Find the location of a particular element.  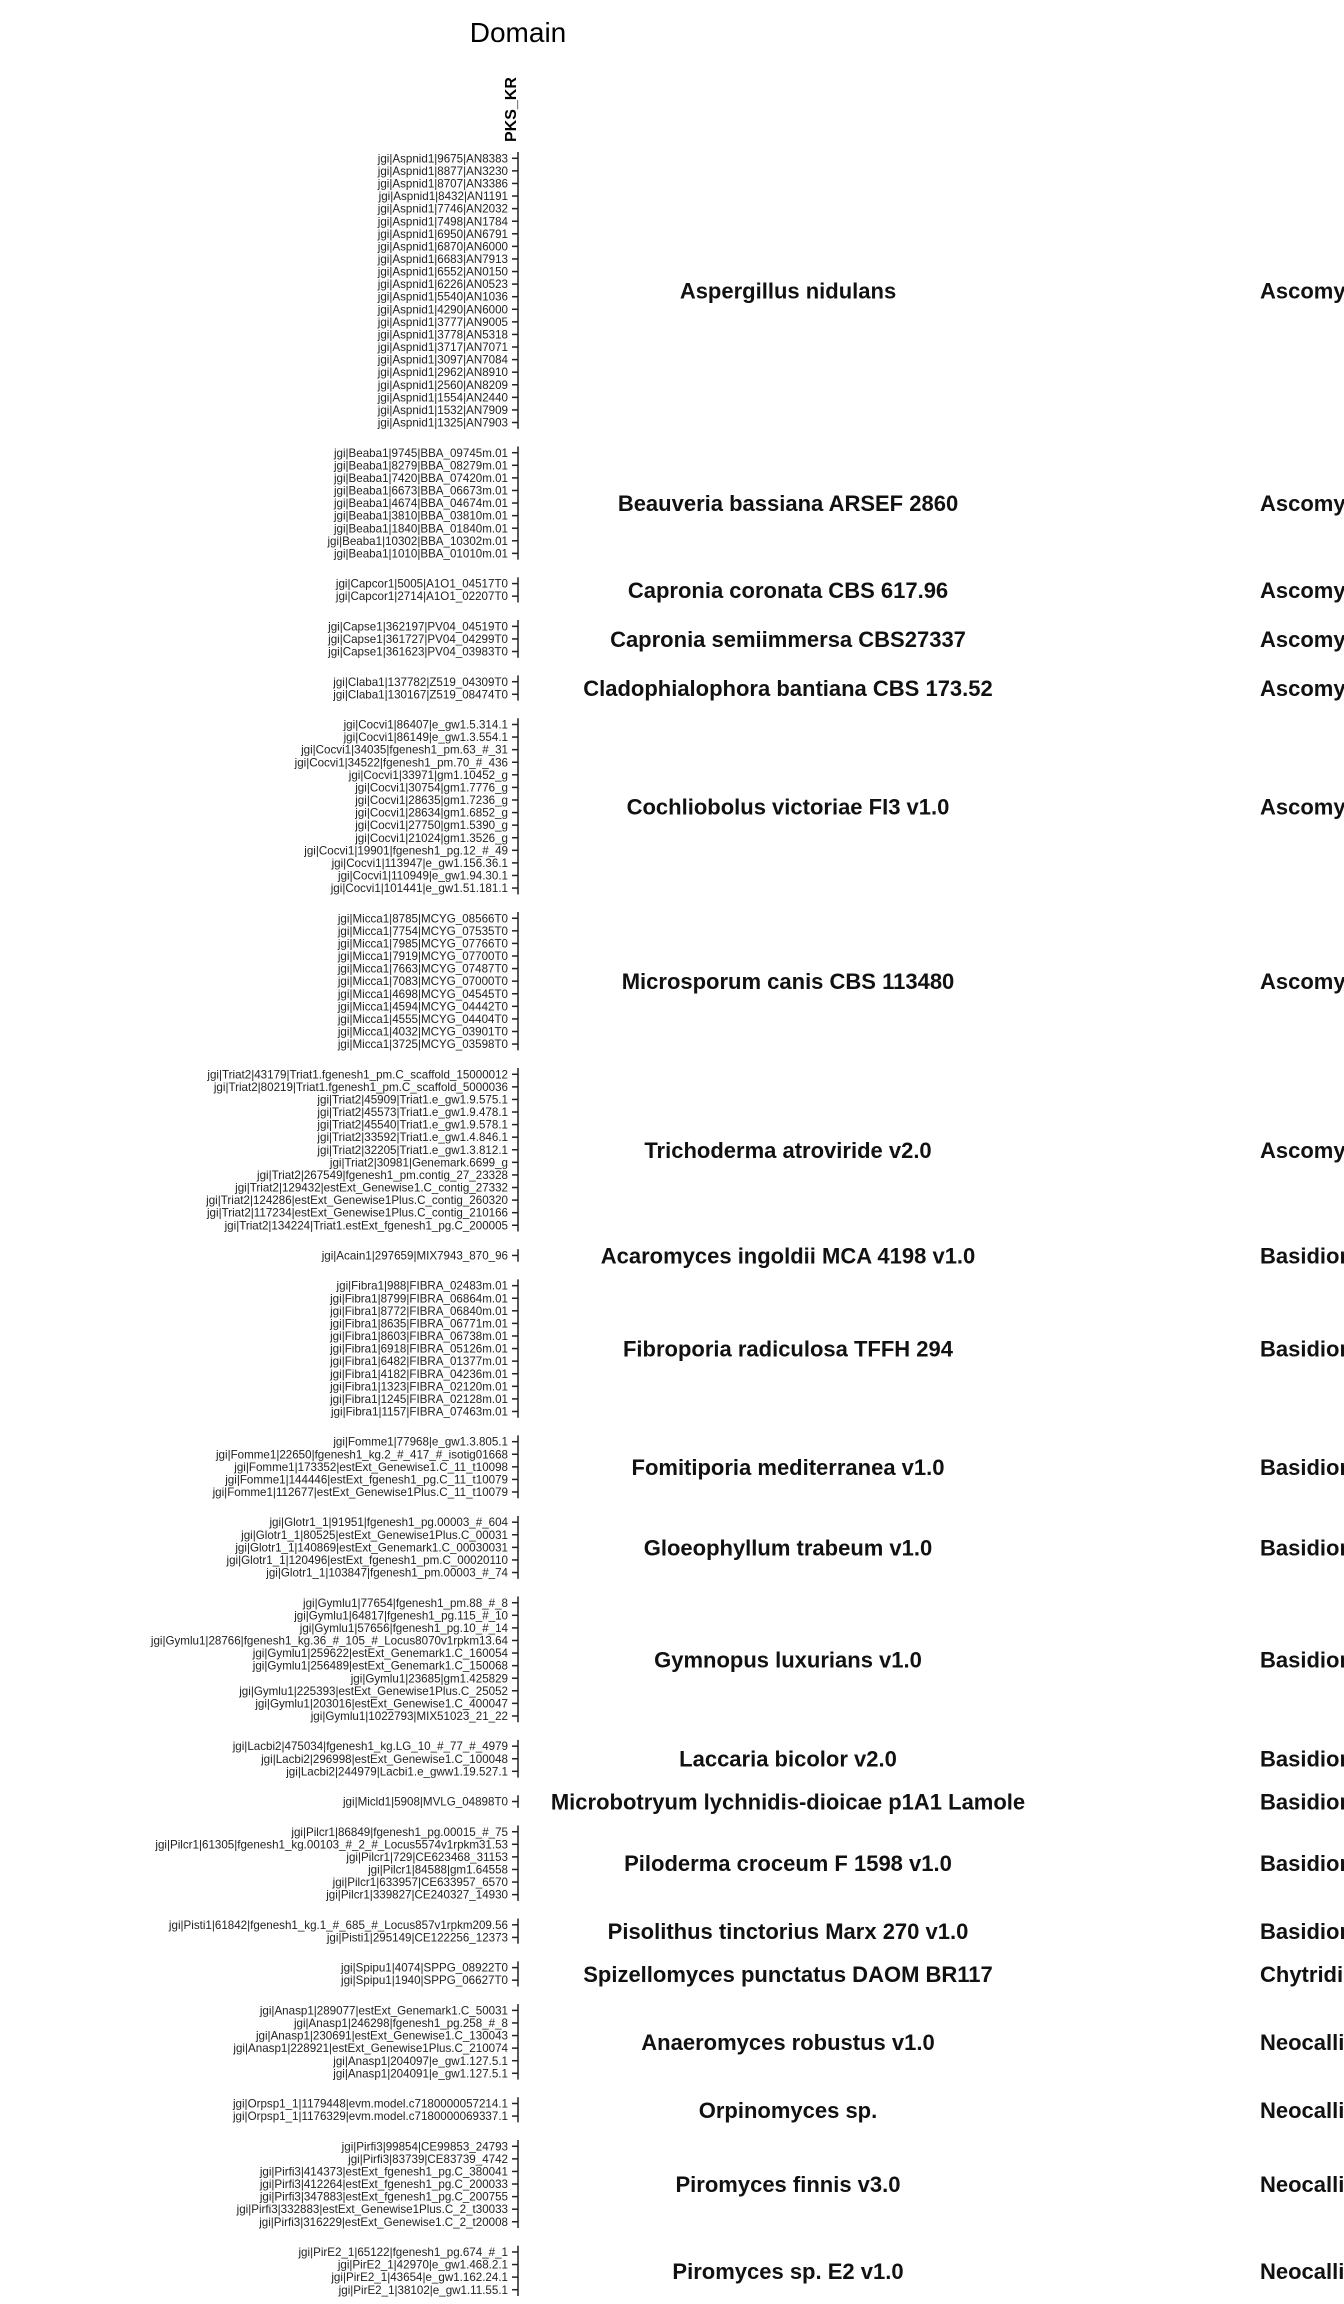

organism-label: Cochliobolus victoriae FI3 v1.0 is located at coordinates (788, 806).